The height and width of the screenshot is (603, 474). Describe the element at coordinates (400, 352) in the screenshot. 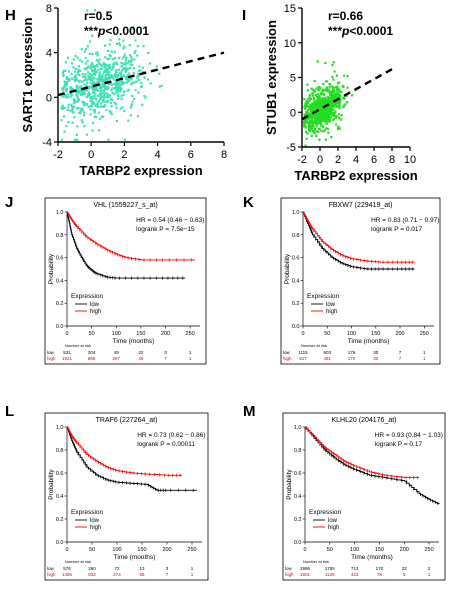

I see `at-risk-value: 7` at that location.